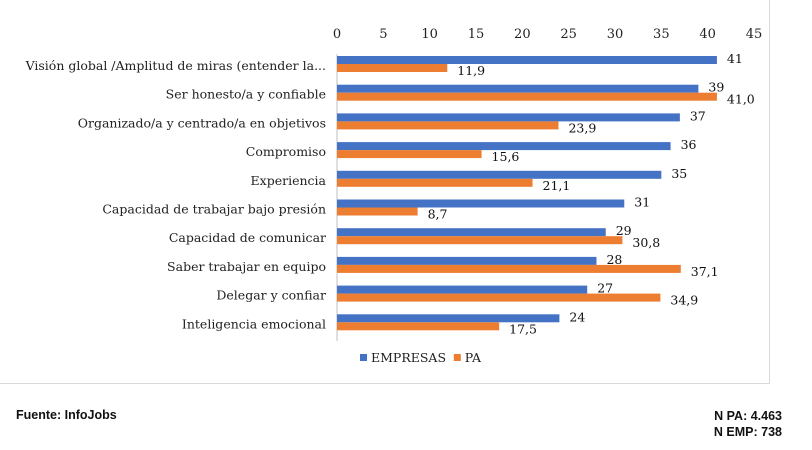 This screenshot has width=812, height=450. What do you see at coordinates (471, 70) in the screenshot?
I see `data-label: 11,9` at bounding box center [471, 70].